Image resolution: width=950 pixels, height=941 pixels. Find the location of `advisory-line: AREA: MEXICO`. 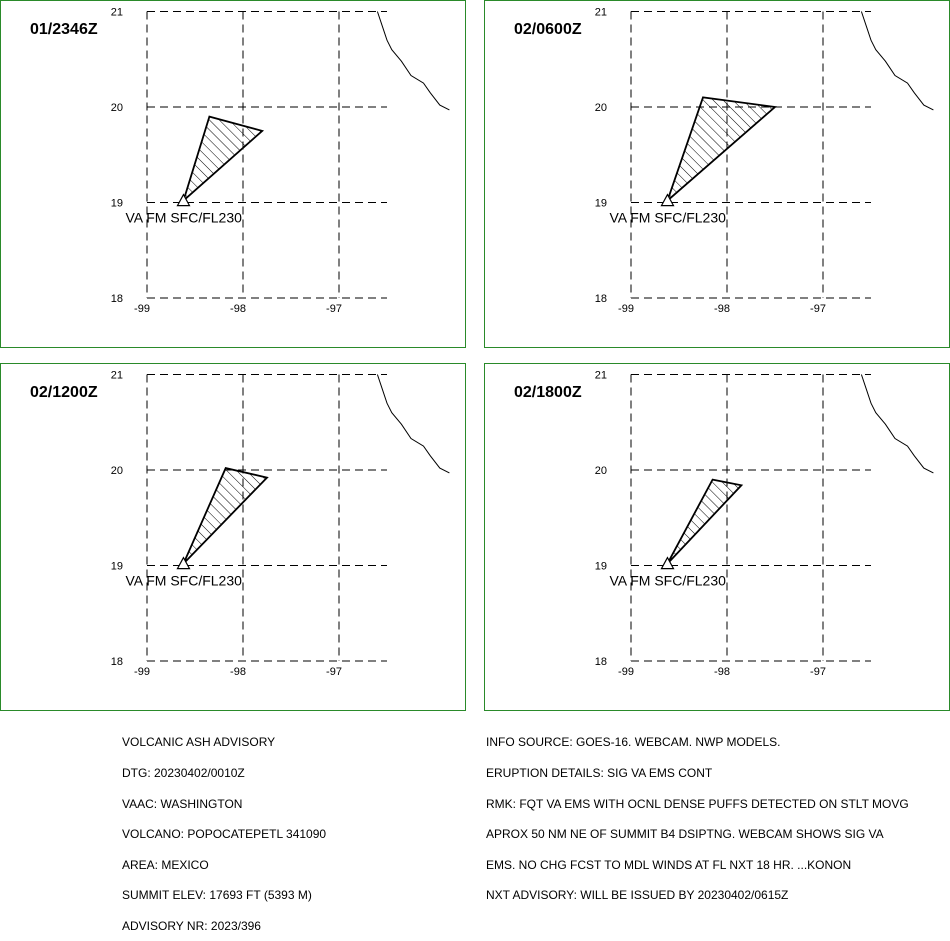

advisory-line: AREA: MEXICO is located at coordinates (165, 864).